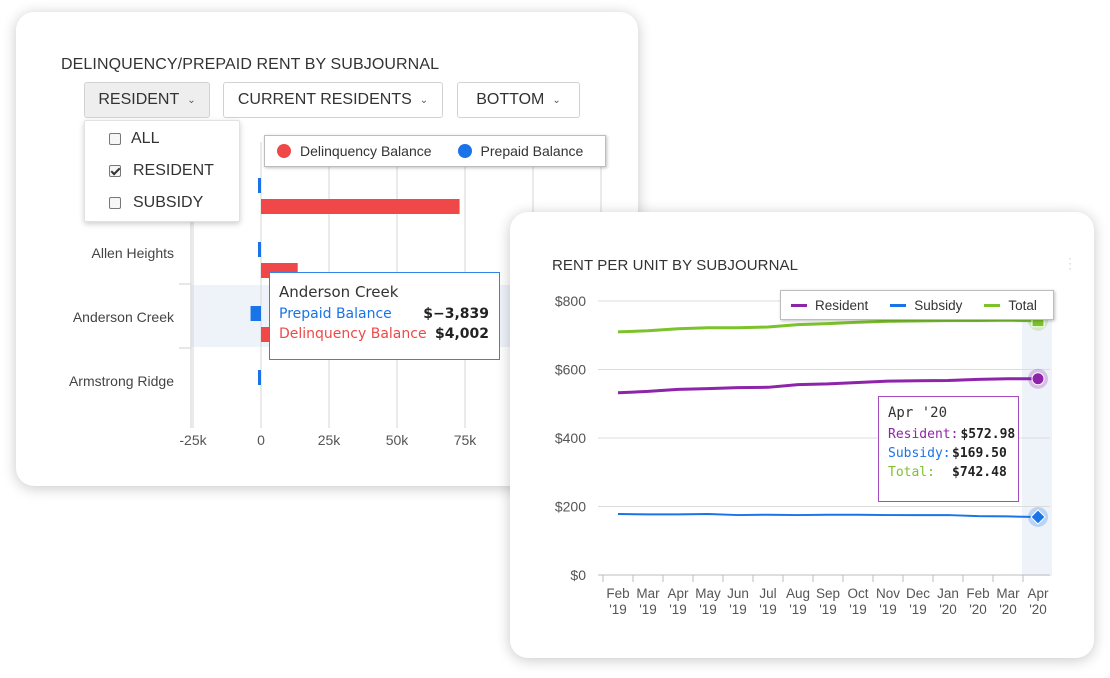  What do you see at coordinates (510, 99) in the screenshot?
I see `sort-order-dropdown-label: BOTTOM` at bounding box center [510, 99].